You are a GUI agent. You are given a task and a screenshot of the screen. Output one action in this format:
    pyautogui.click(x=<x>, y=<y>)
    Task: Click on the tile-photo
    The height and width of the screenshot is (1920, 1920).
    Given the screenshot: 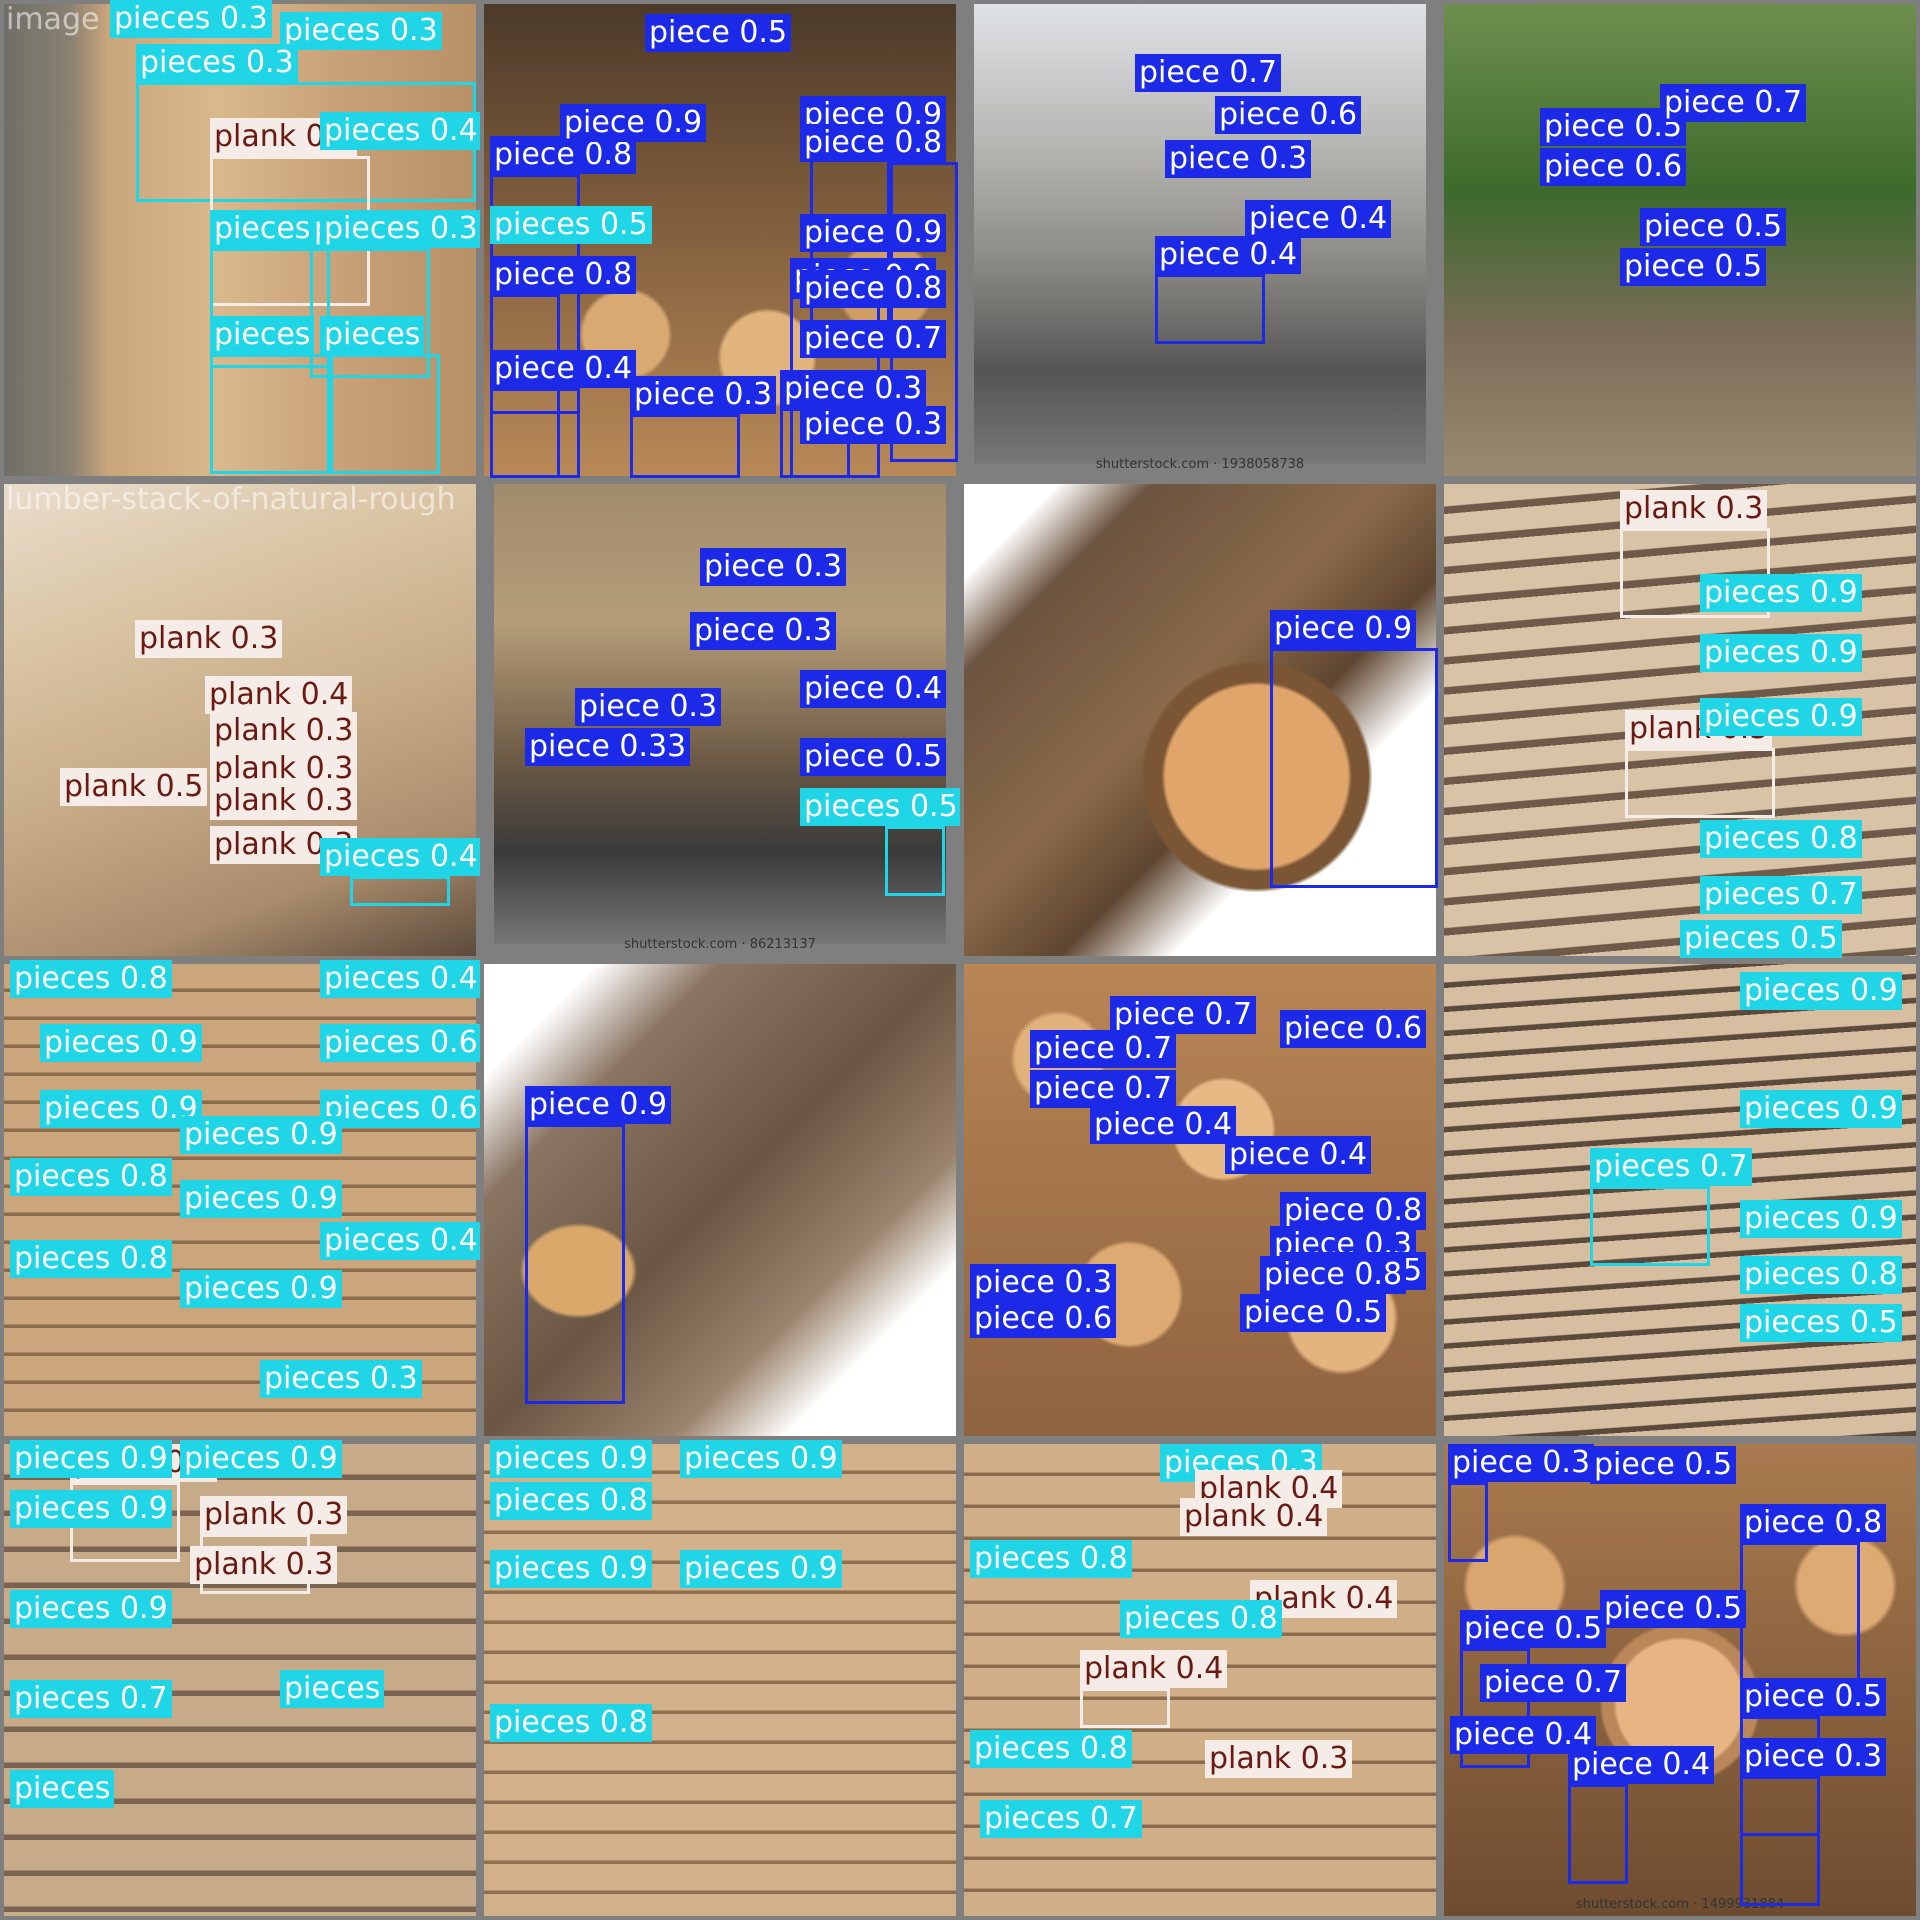 What is the action you would take?
    pyautogui.click(x=1200, y=720)
    